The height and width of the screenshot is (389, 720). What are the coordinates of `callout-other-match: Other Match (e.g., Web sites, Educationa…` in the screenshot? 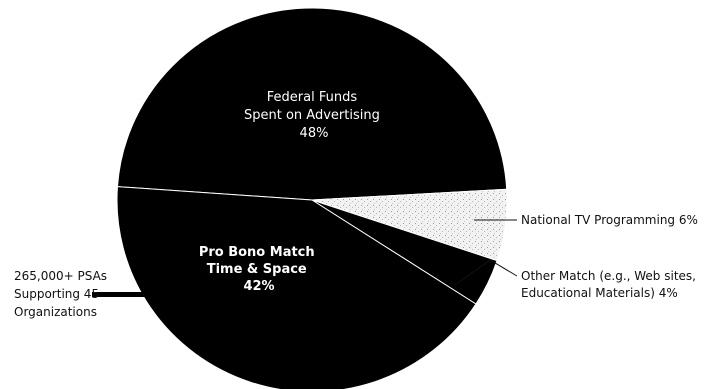 It's located at (610, 284).